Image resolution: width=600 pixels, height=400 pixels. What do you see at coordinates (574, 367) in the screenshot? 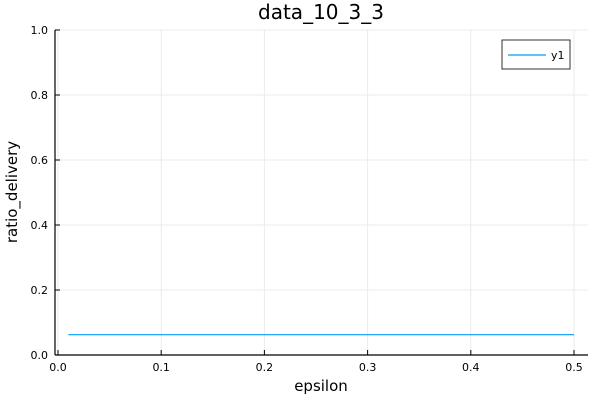
I see `x-tick-label: 0.5` at bounding box center [574, 367].